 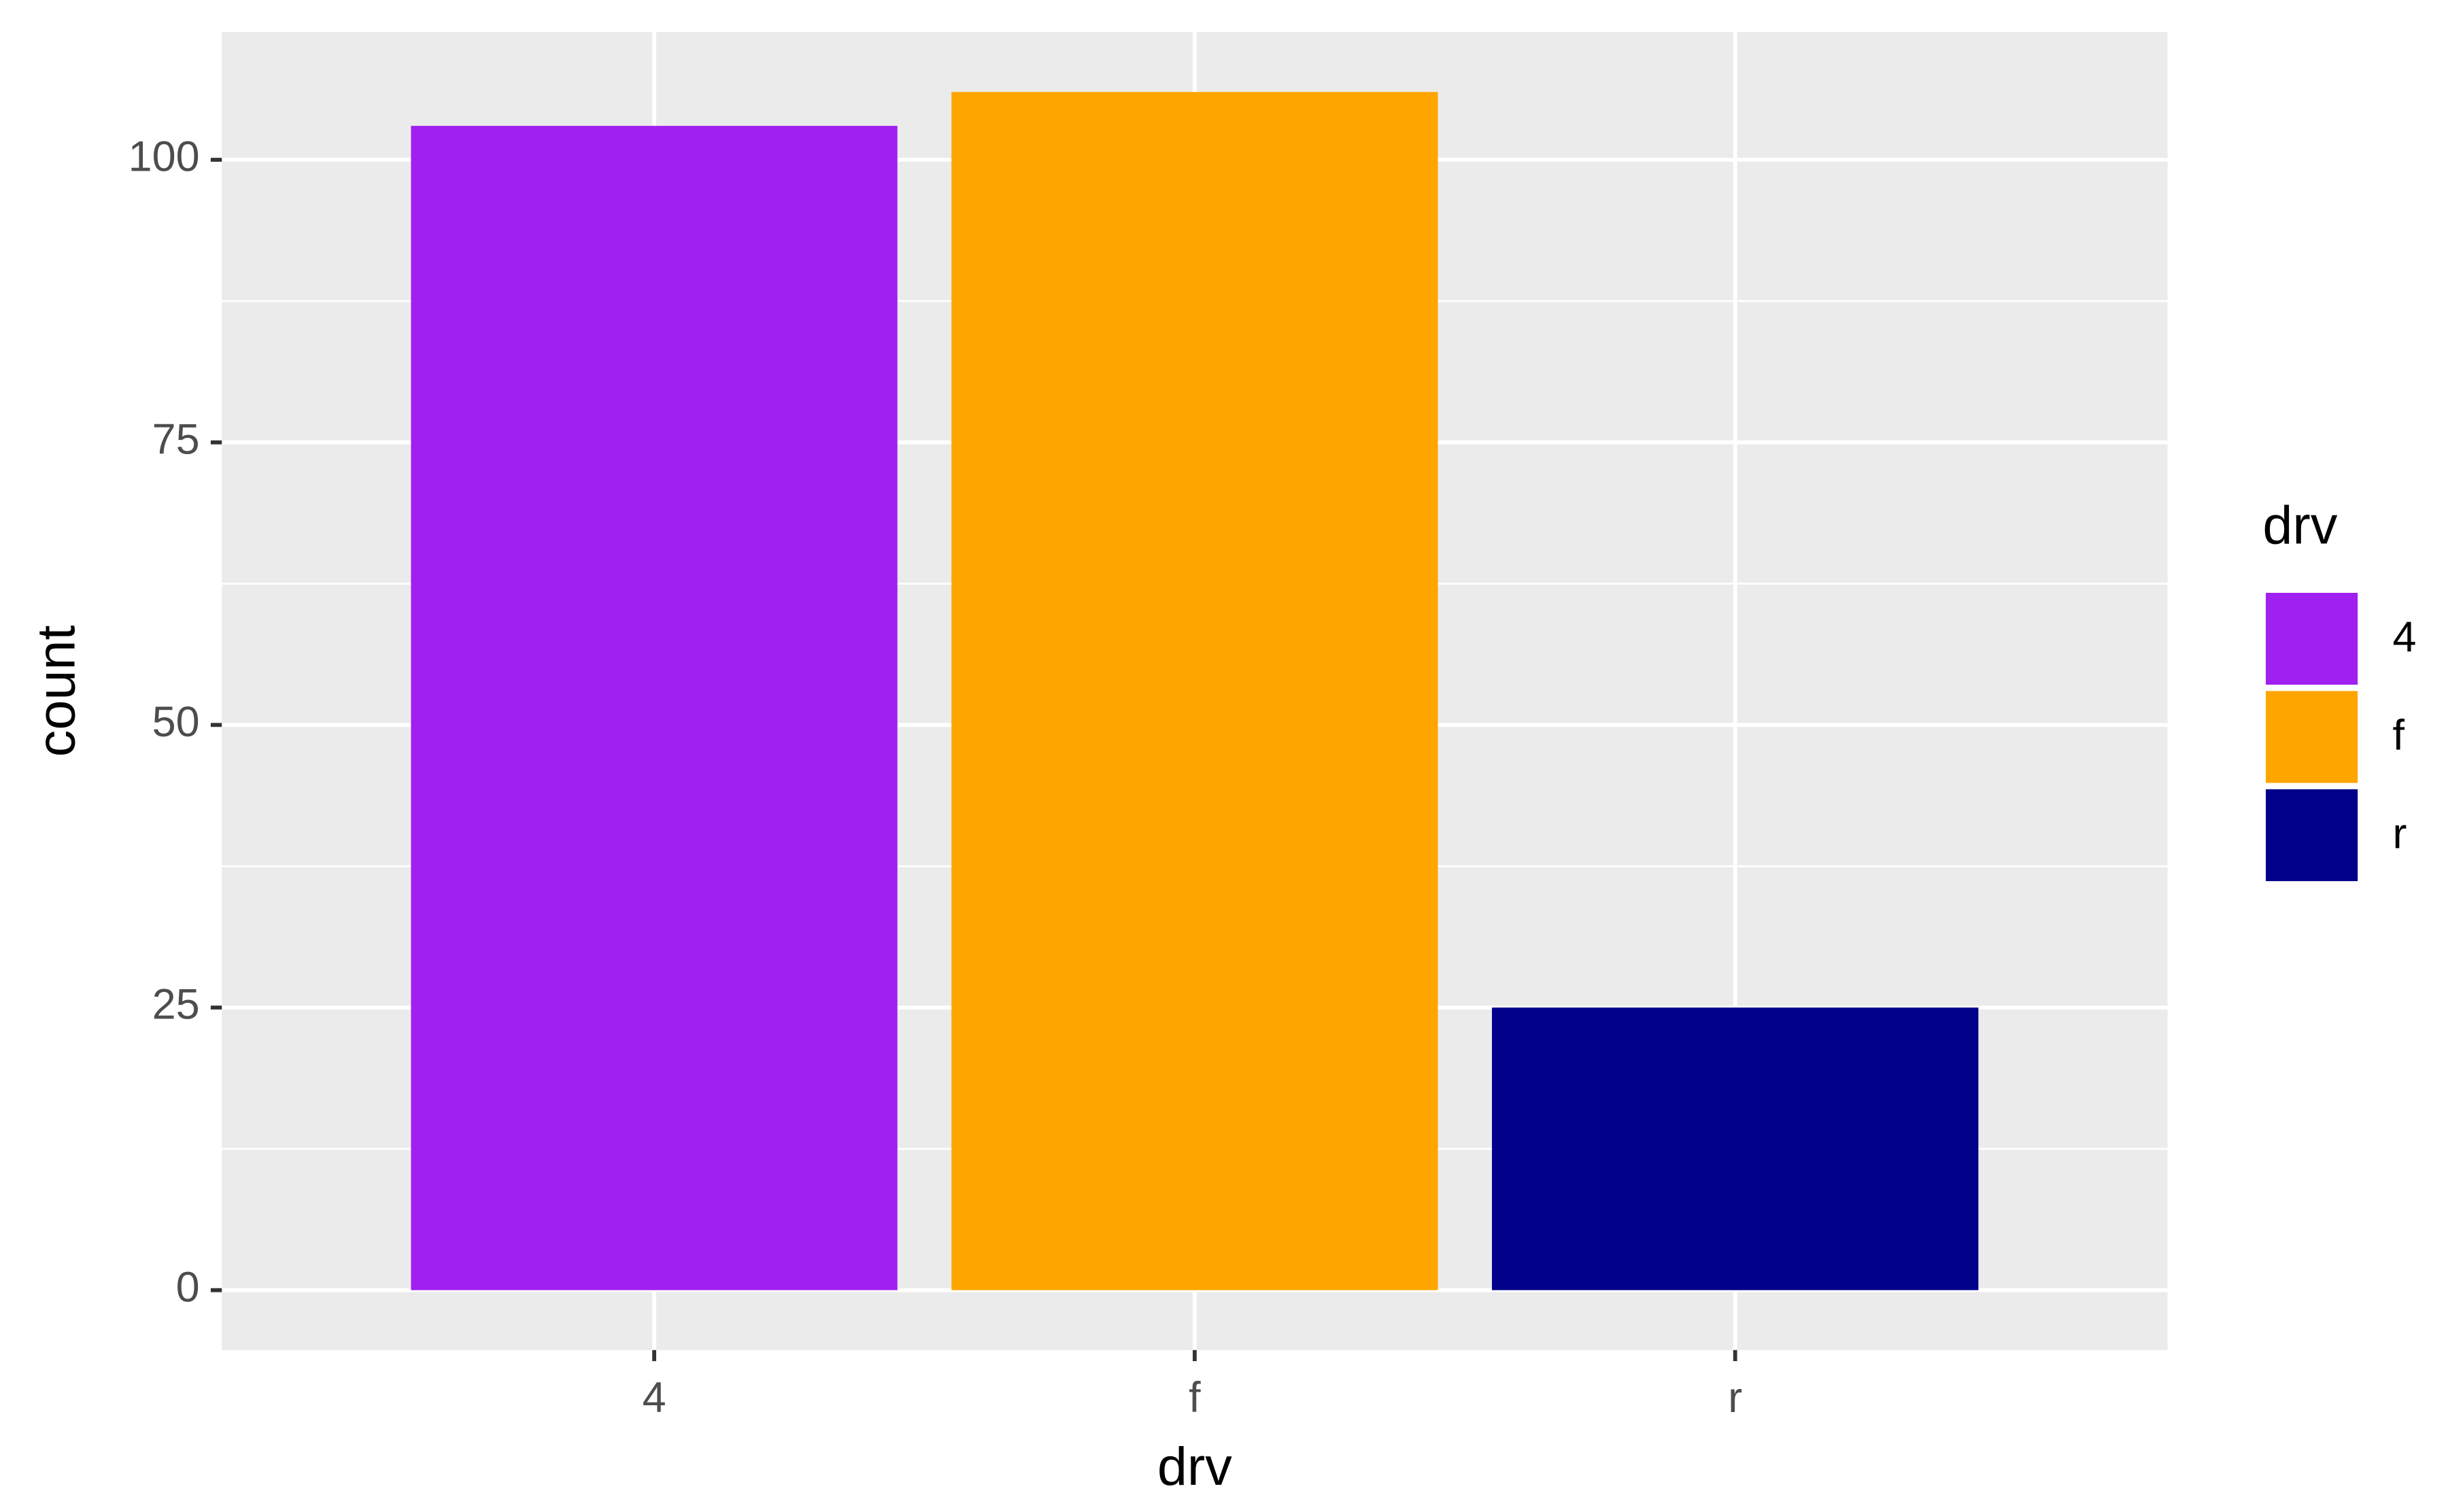 What do you see at coordinates (2398, 735) in the screenshot?
I see `legend-label: f` at bounding box center [2398, 735].